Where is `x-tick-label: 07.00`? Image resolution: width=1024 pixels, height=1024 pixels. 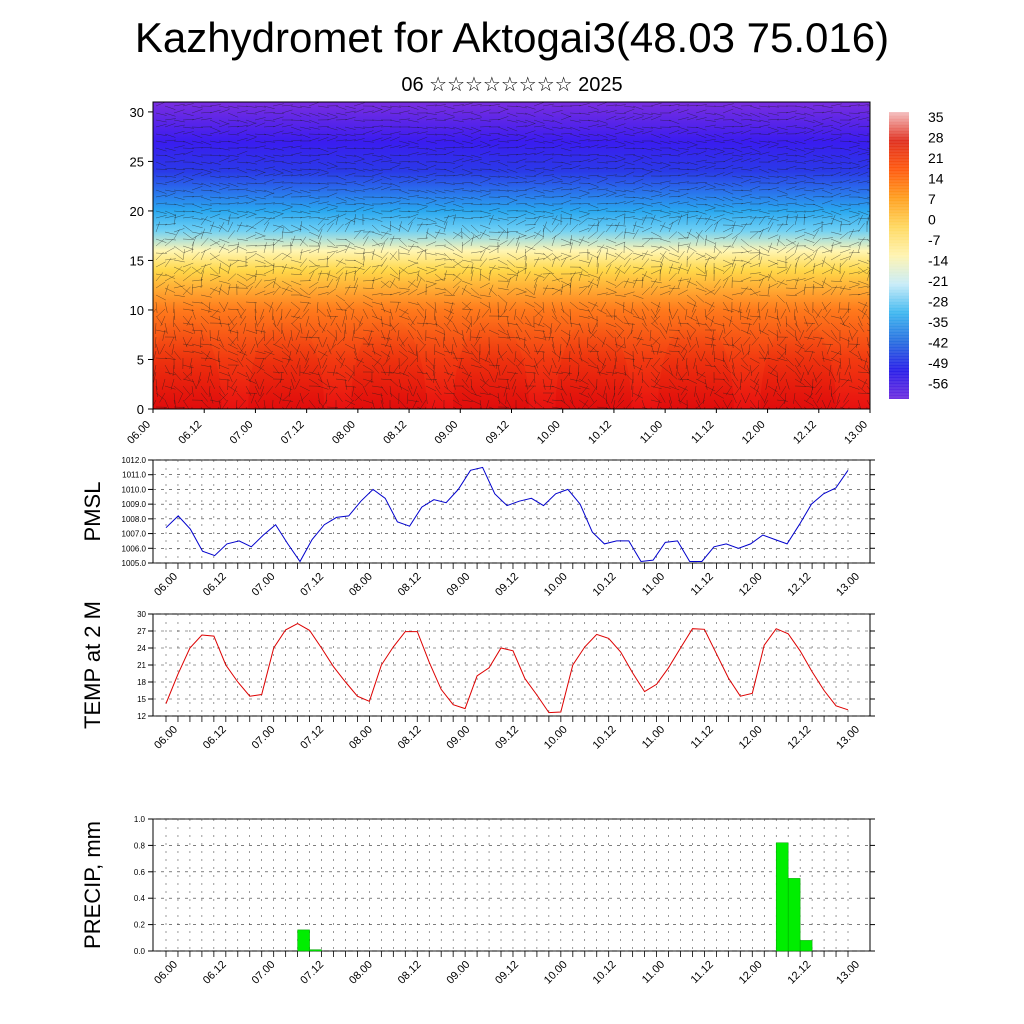 x-tick-label: 07.00 is located at coordinates (264, 585).